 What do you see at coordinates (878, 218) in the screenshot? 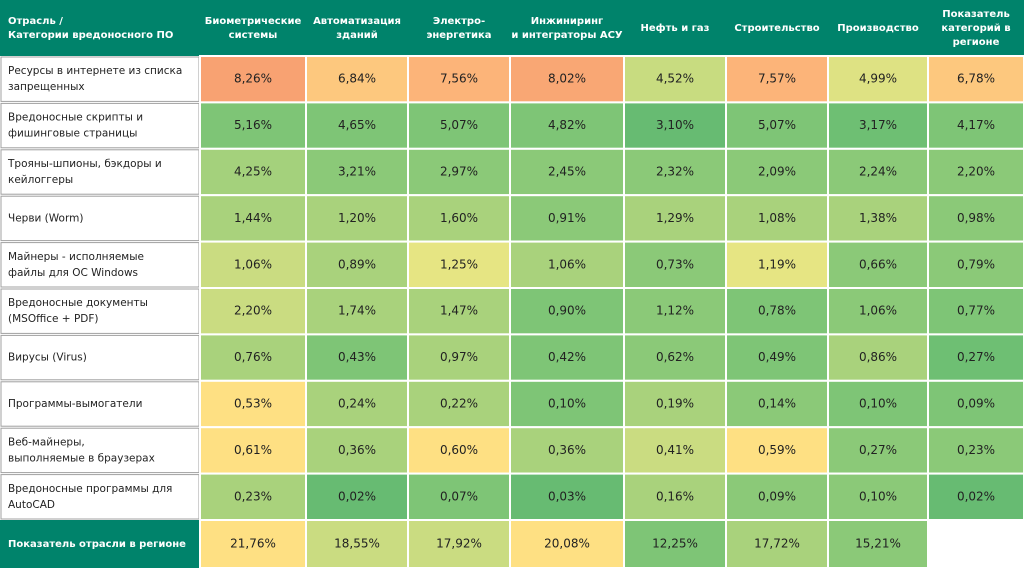
I see `cell-value: 1,38%` at bounding box center [878, 218].